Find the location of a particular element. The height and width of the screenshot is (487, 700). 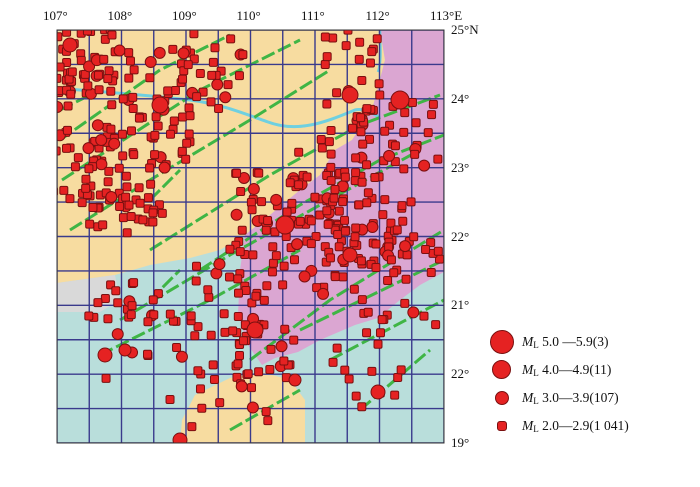

legend-mag-sub: L is located at coordinates (536, 429).